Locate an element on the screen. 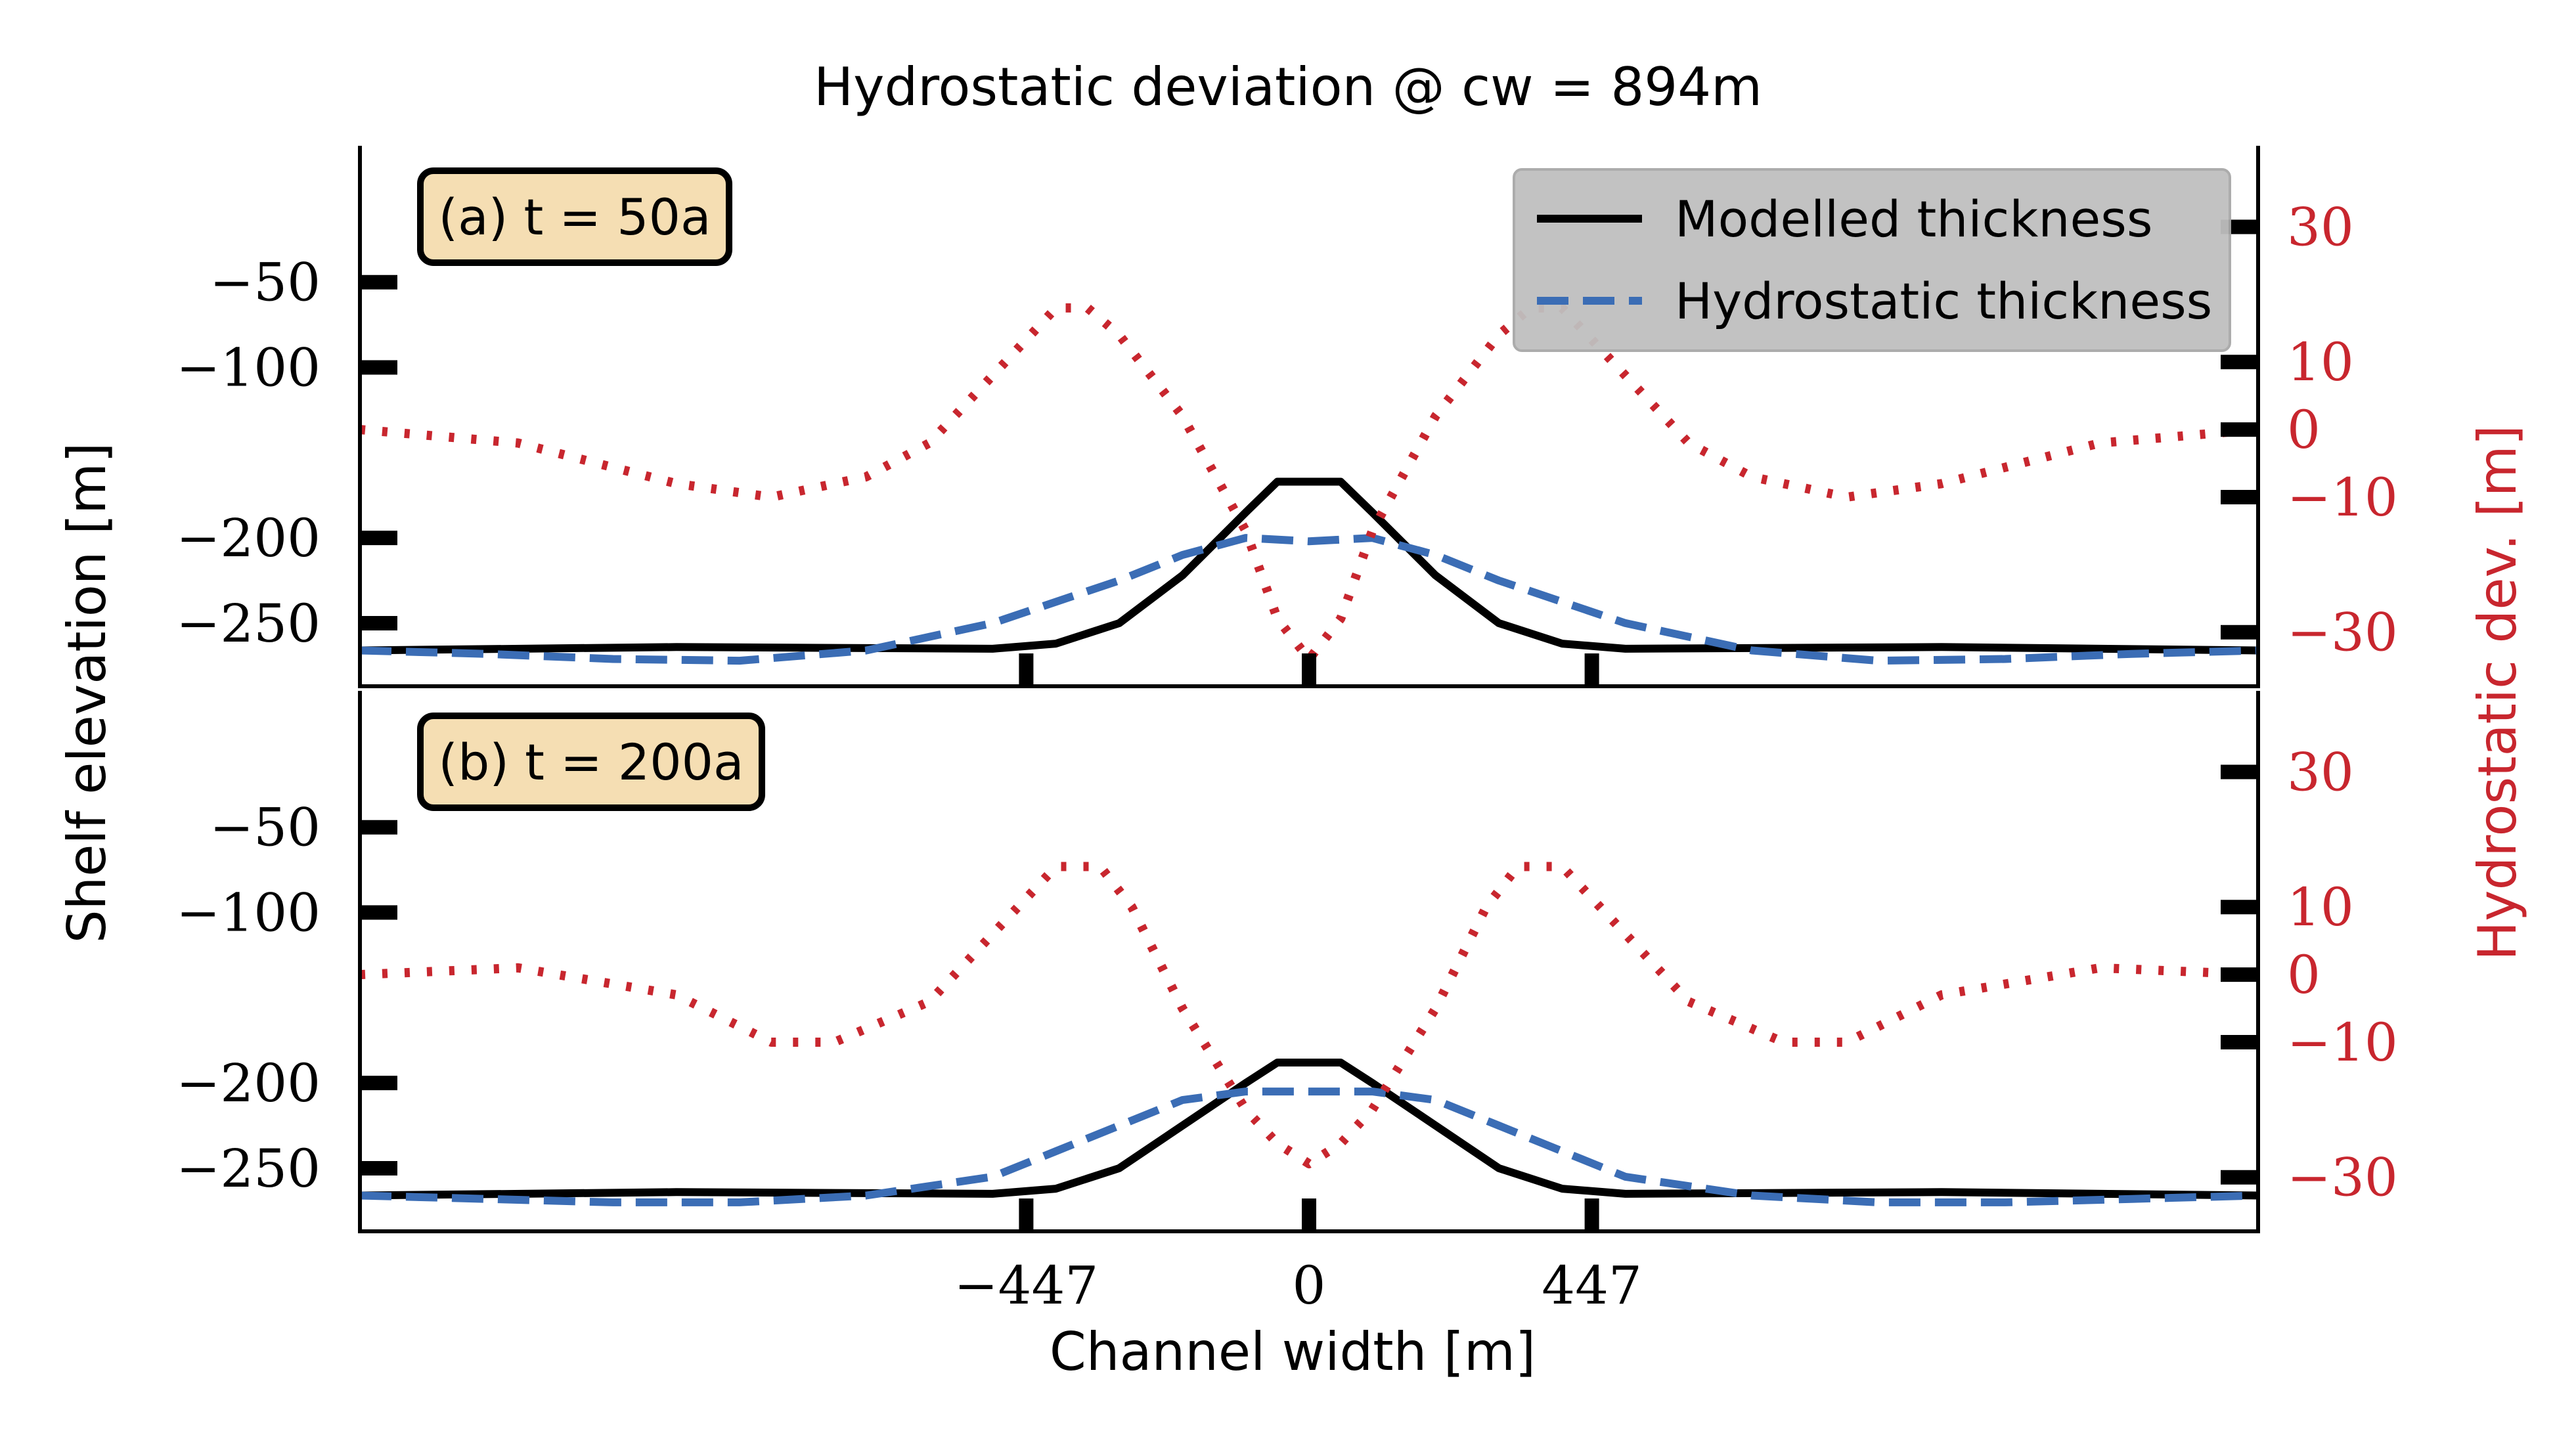  legend-box is located at coordinates (1872, 260).